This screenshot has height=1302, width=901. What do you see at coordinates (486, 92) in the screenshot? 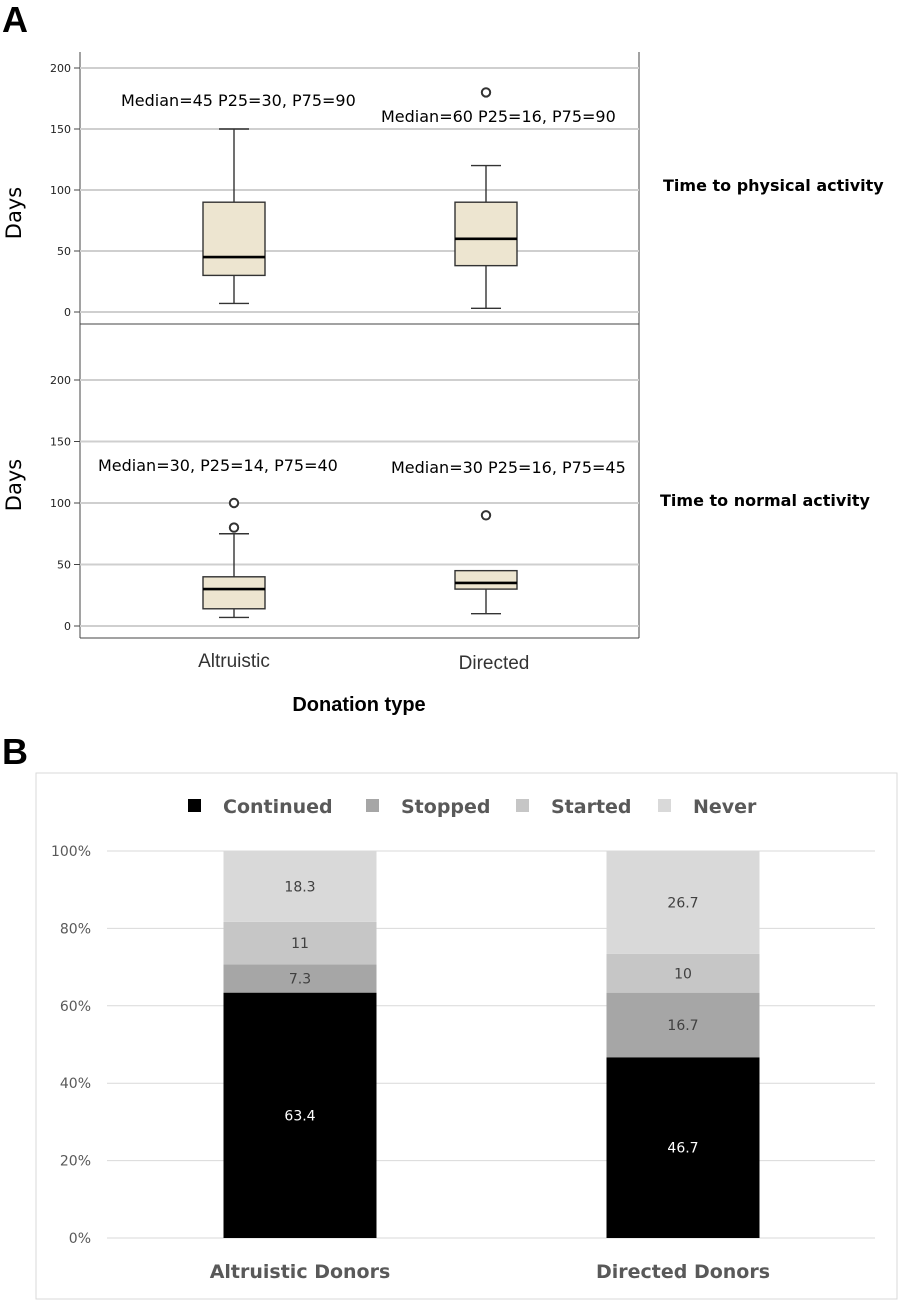
I see `physical-directed-outlier` at bounding box center [486, 92].